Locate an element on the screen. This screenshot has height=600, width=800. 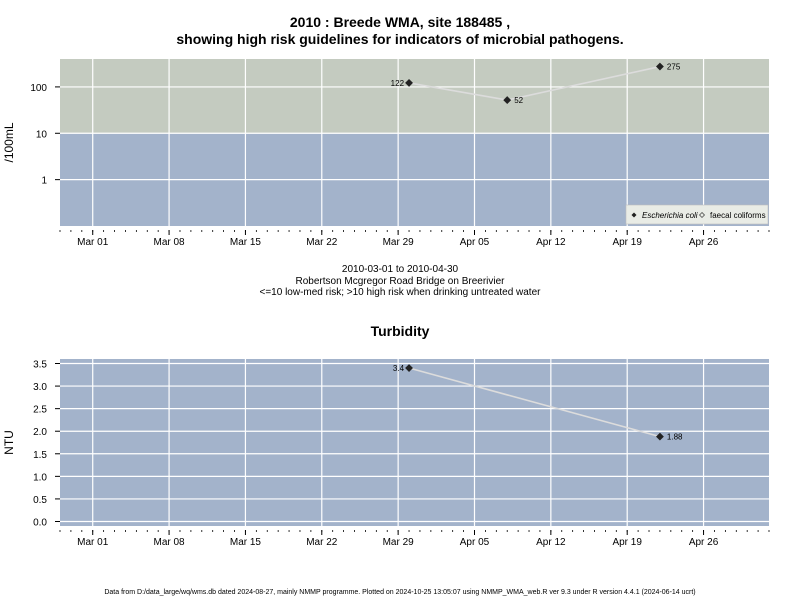
y-tick-label: 0.0 is located at coordinates (40, 522).